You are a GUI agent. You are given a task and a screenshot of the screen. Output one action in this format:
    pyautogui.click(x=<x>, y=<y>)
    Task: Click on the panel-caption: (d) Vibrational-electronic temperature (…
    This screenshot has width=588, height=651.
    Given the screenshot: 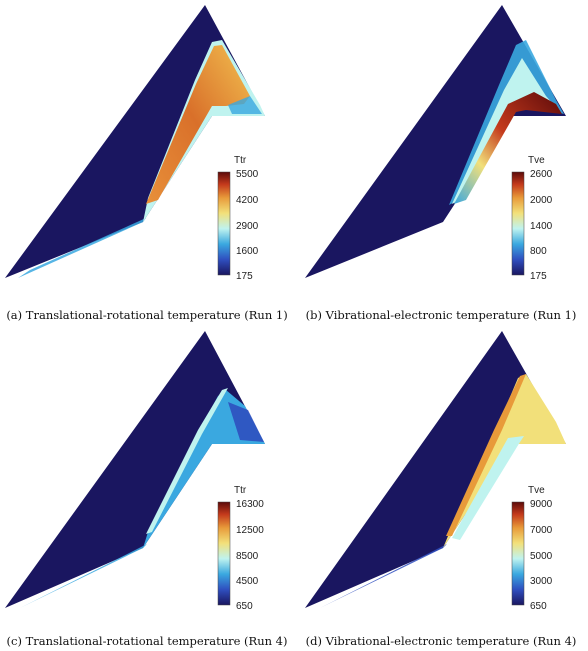 What is the action you would take?
    pyautogui.click(x=441, y=641)
    